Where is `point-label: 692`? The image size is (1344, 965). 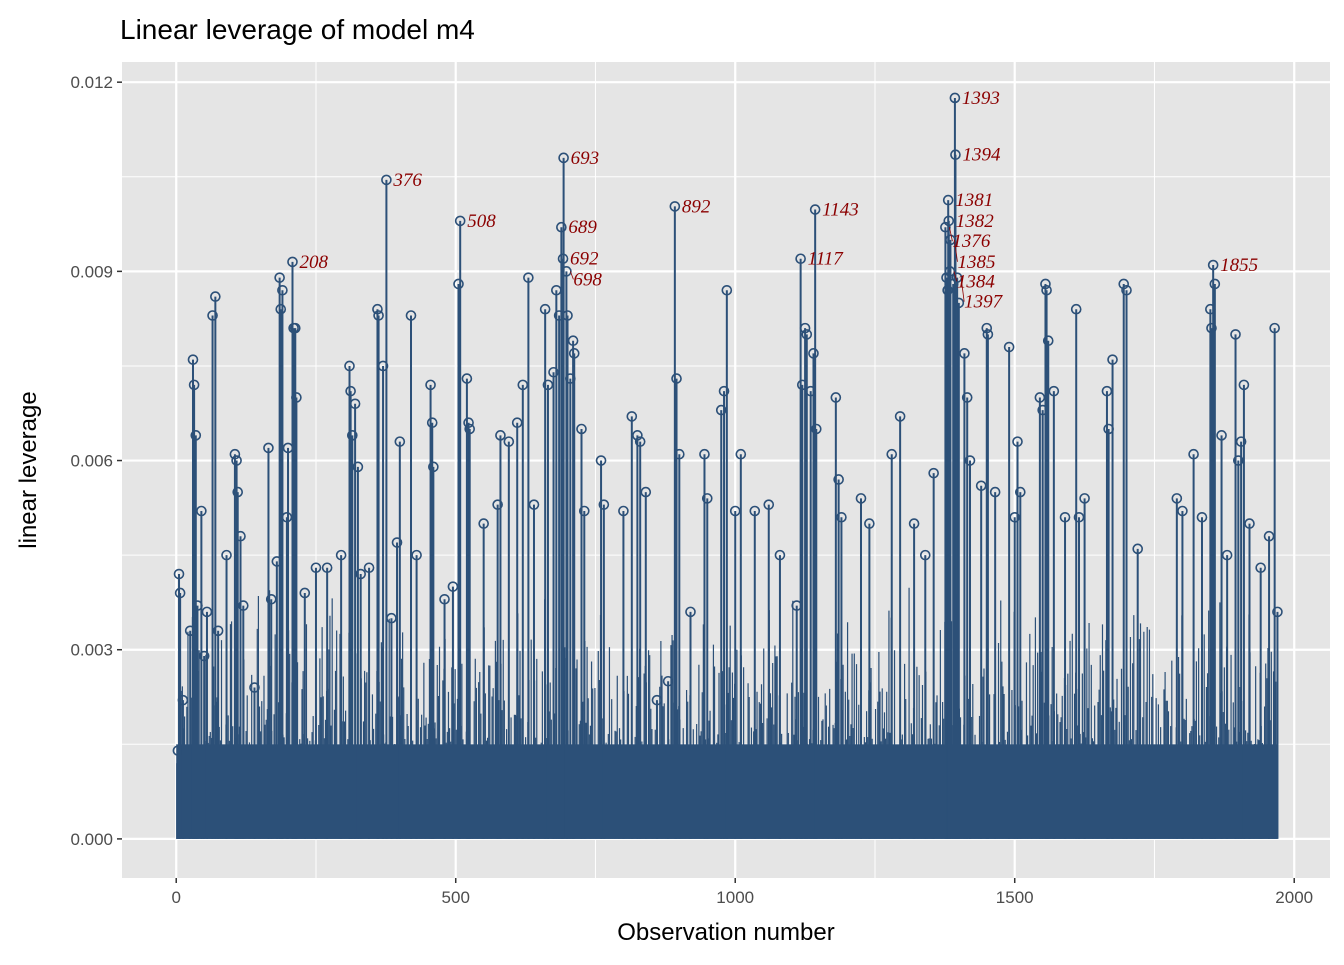 point-label: 692 is located at coordinates (584, 259).